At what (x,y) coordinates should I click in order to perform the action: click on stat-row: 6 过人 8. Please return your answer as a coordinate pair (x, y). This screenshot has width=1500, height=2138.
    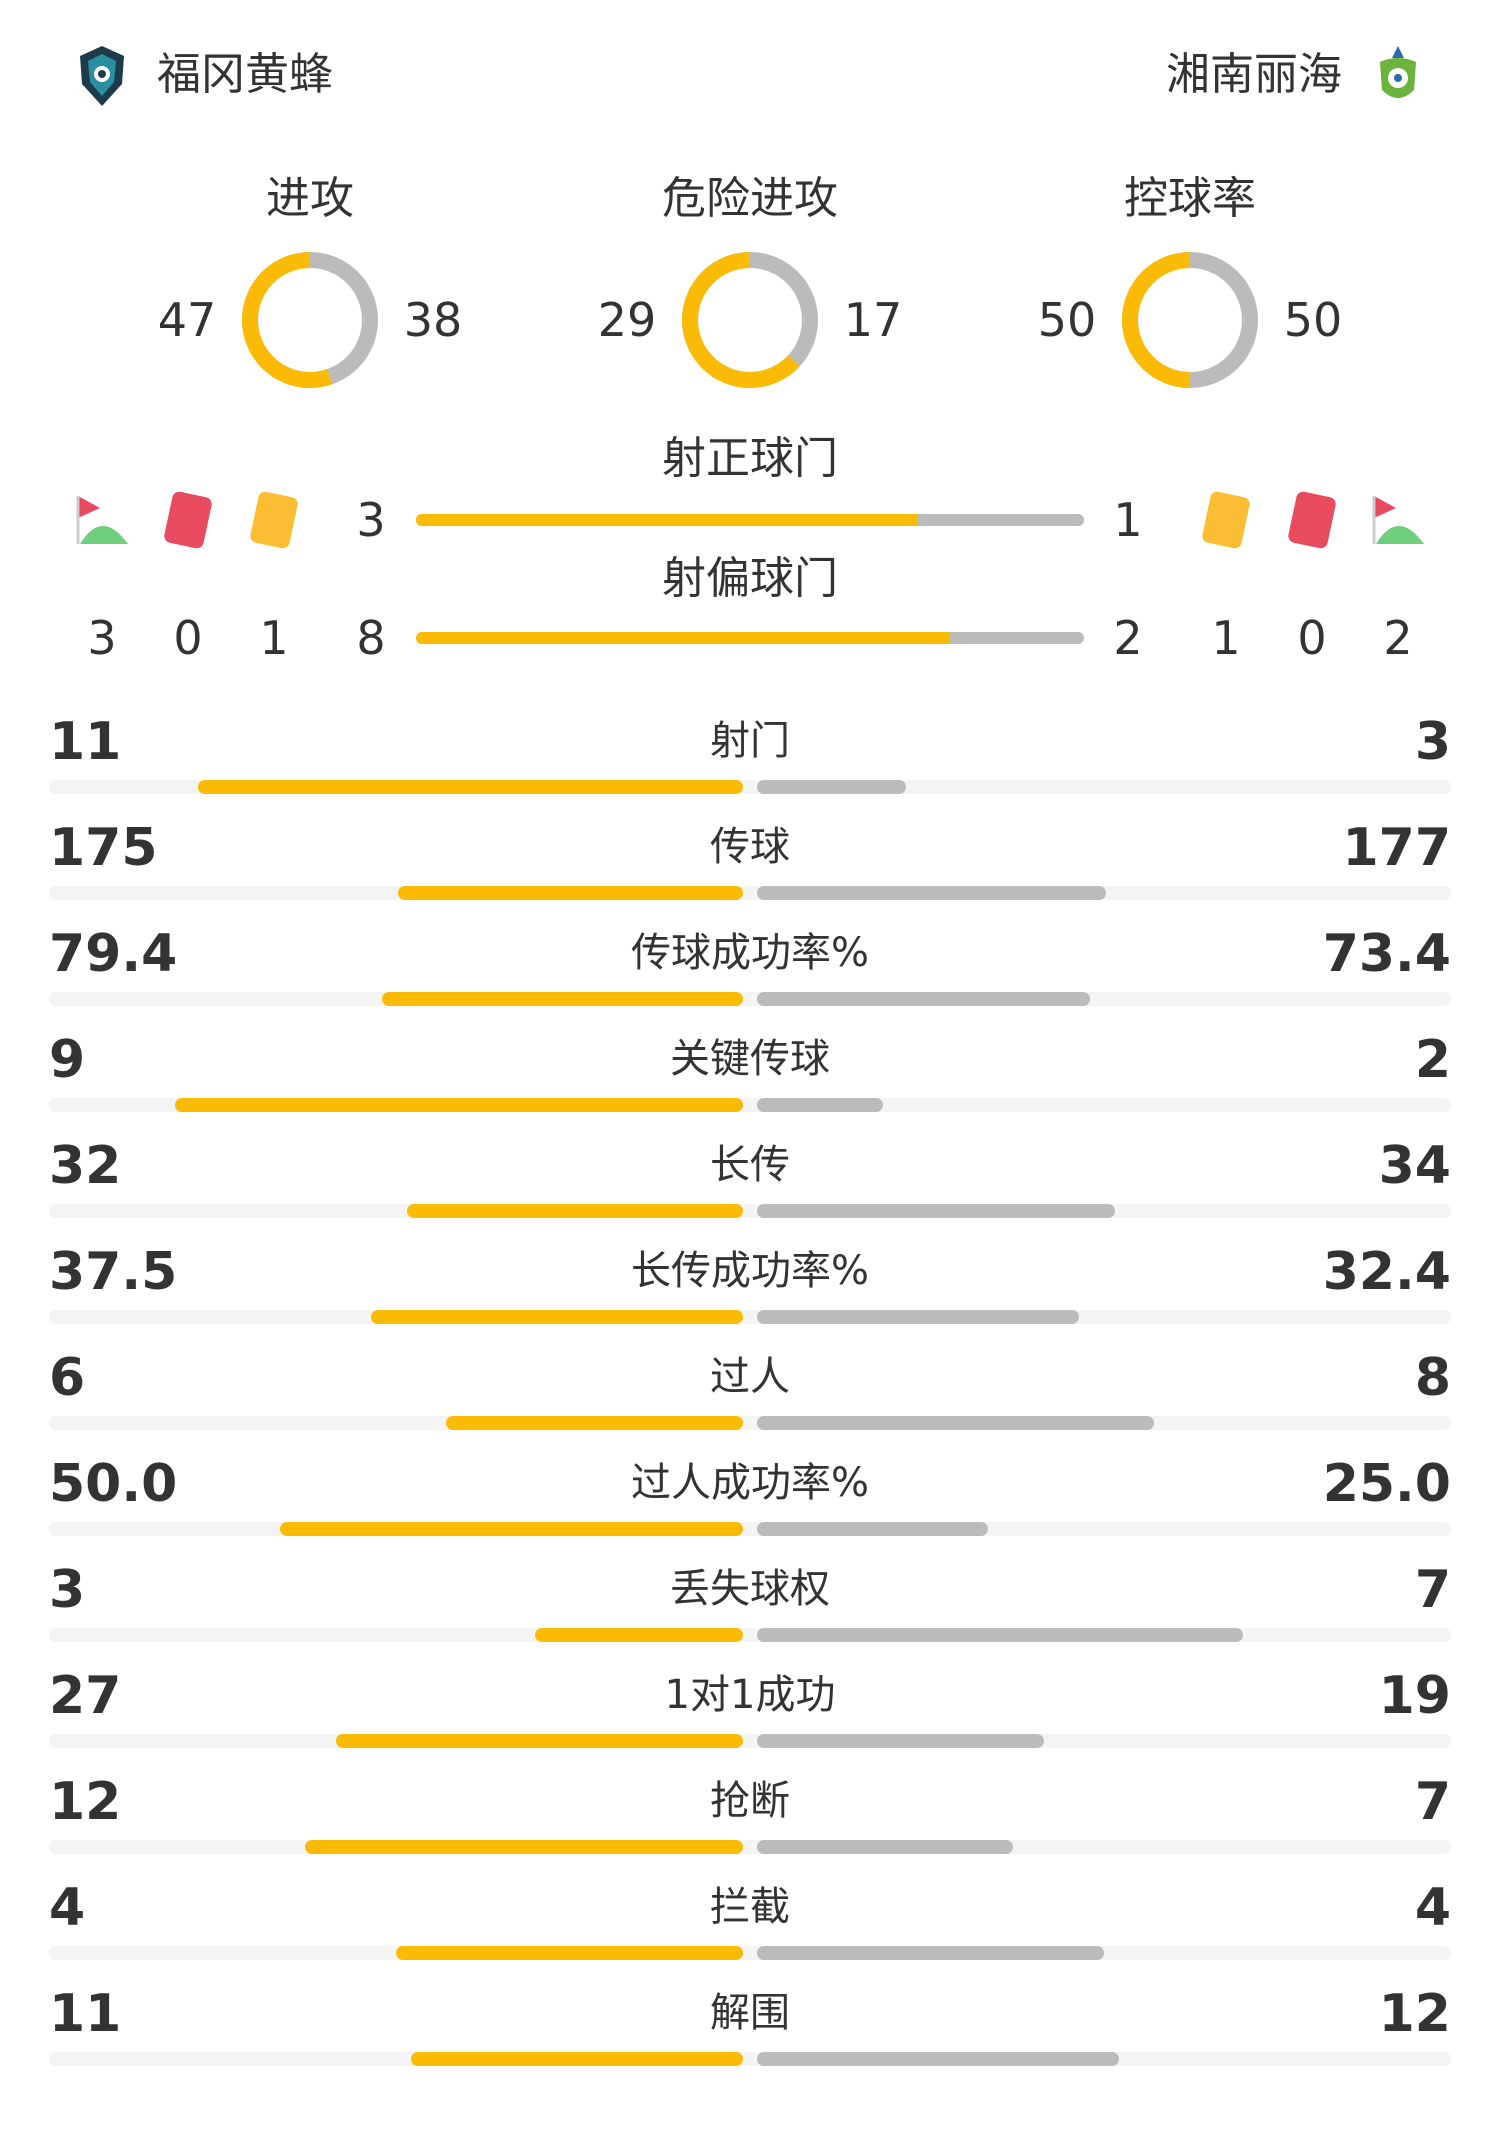
    Looking at the image, I should click on (750, 1401).